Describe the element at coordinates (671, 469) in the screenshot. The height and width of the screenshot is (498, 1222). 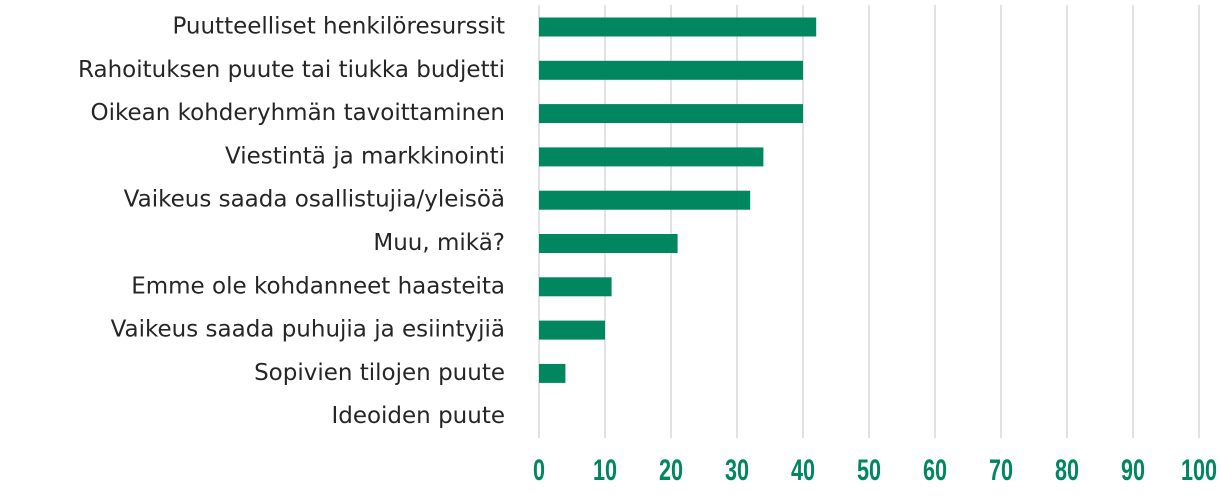
I see `x-tick-label: 20` at that location.